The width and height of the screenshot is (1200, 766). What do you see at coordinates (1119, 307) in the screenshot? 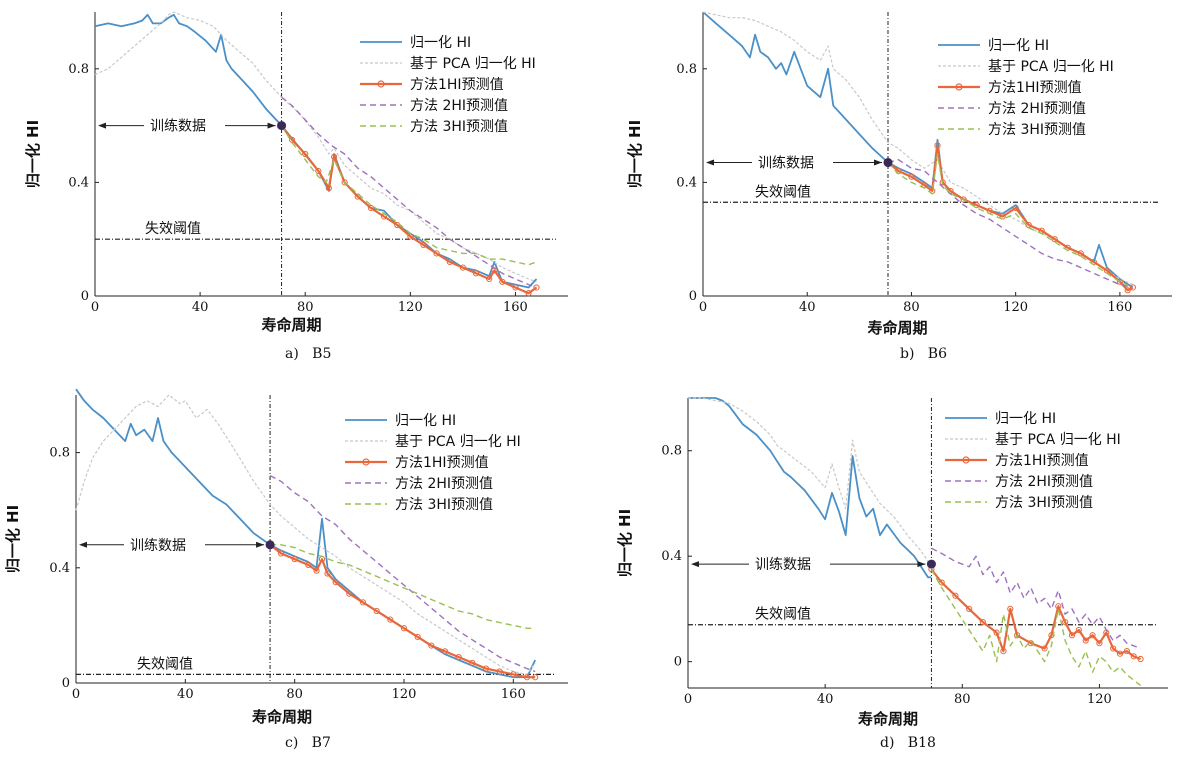
I see `x-tick-label: 160` at bounding box center [1119, 307].